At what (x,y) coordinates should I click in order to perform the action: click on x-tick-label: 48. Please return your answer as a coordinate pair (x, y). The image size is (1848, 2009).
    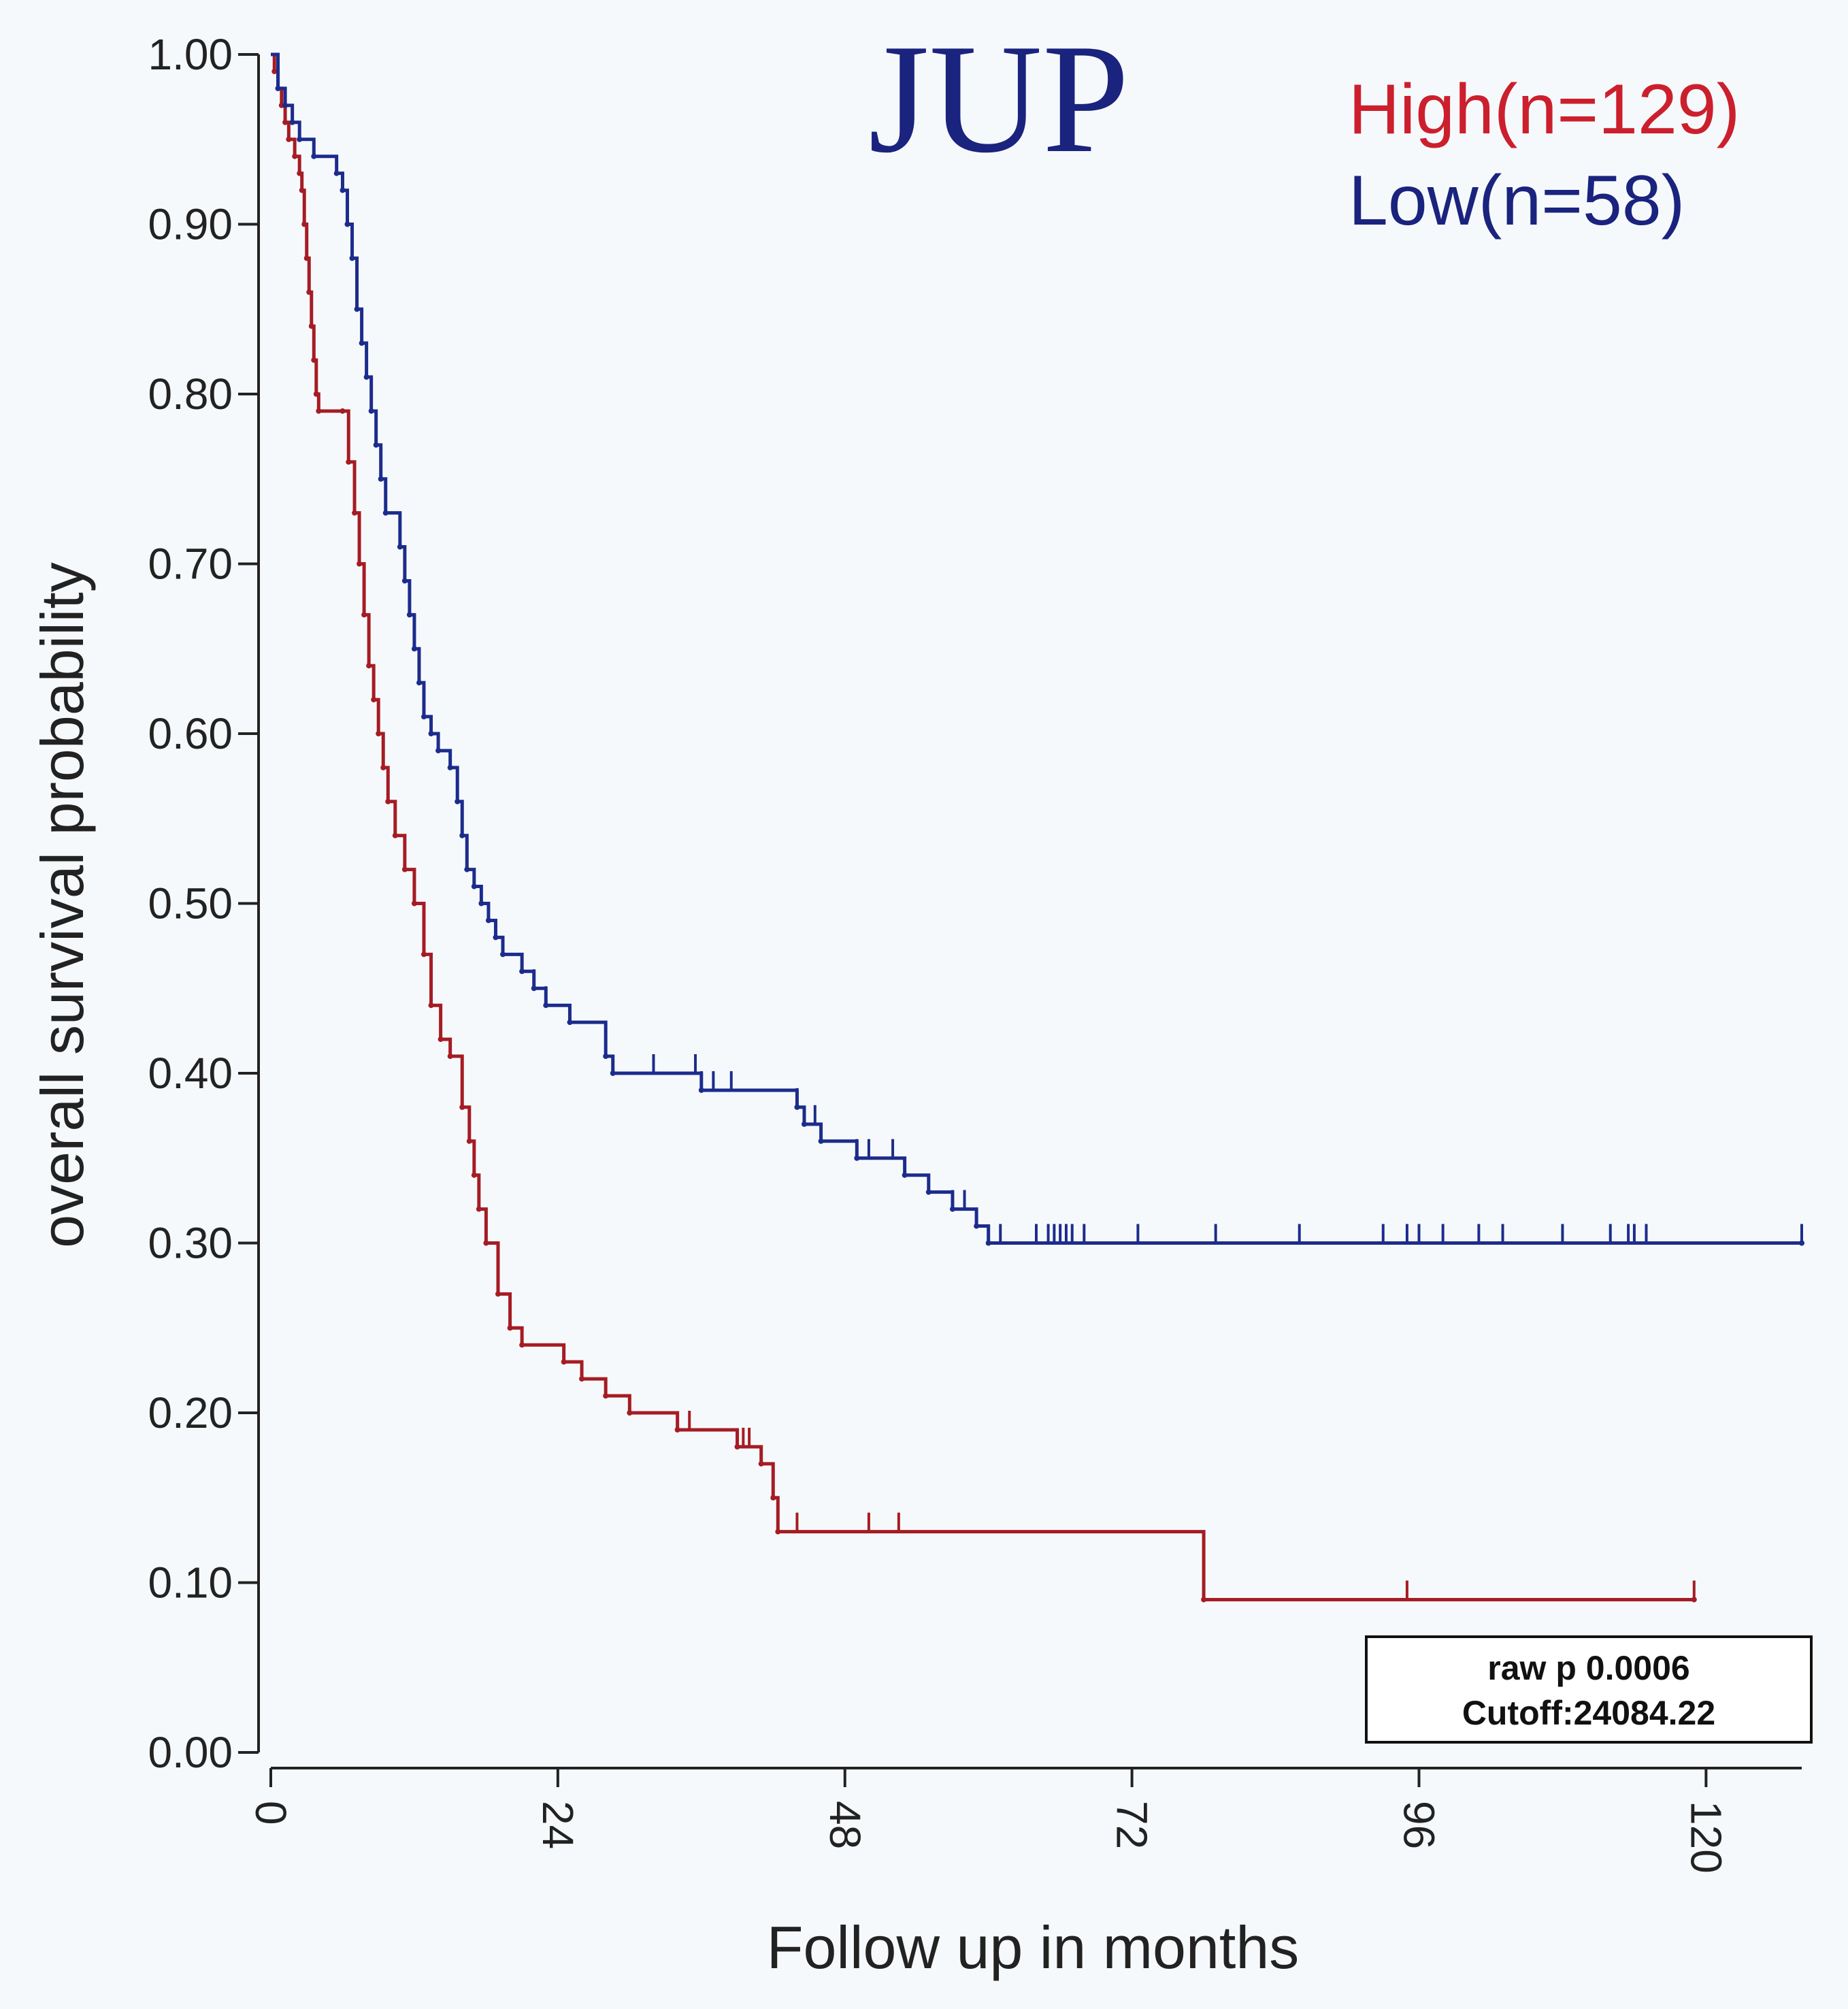
    Looking at the image, I should click on (846, 1825).